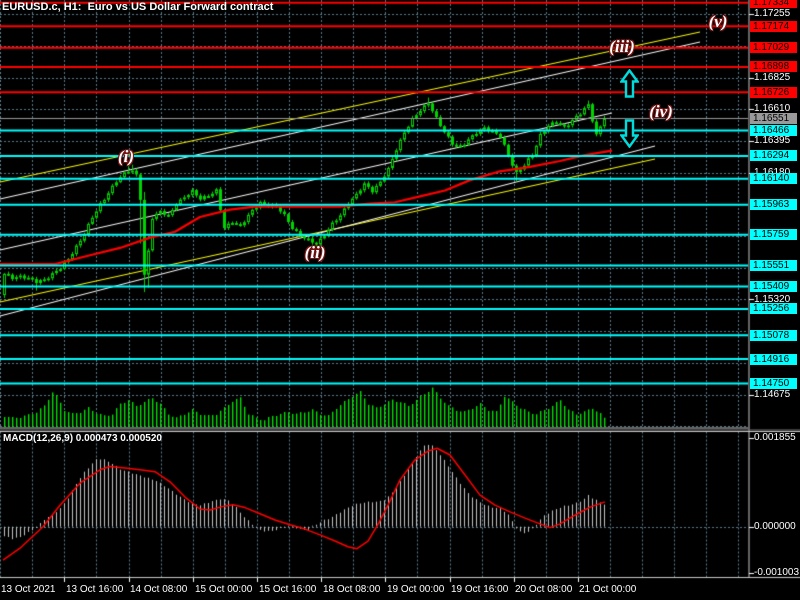 The image size is (800, 600). What do you see at coordinates (82, 438) in the screenshot?
I see `macd-indicator-label: MACD(12,26,9) 0.000473 0.000520` at bounding box center [82, 438].